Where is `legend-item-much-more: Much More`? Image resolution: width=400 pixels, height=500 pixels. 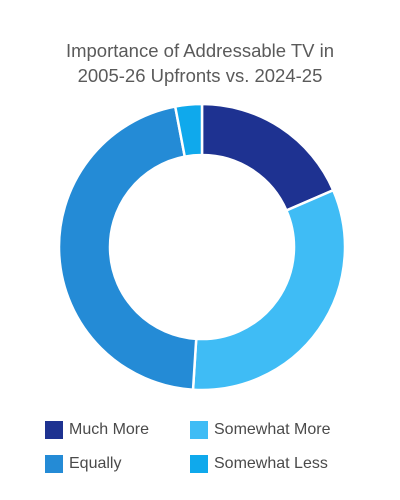 legend-item-much-more: Much More is located at coordinates (117, 430).